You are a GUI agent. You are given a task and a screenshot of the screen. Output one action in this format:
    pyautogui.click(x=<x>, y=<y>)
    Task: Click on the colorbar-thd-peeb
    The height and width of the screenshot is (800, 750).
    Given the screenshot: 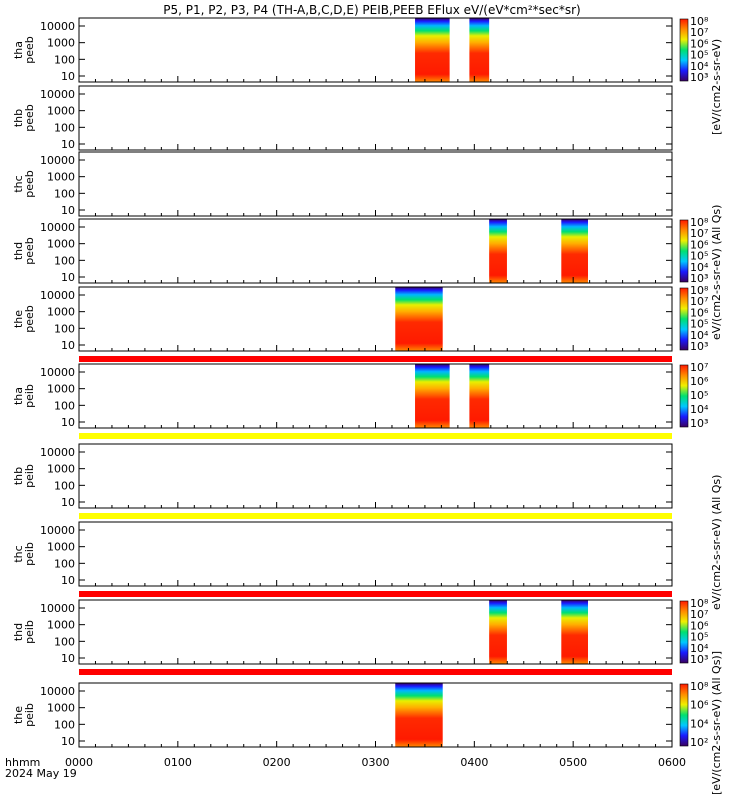 What is the action you would take?
    pyautogui.click(x=684, y=251)
    